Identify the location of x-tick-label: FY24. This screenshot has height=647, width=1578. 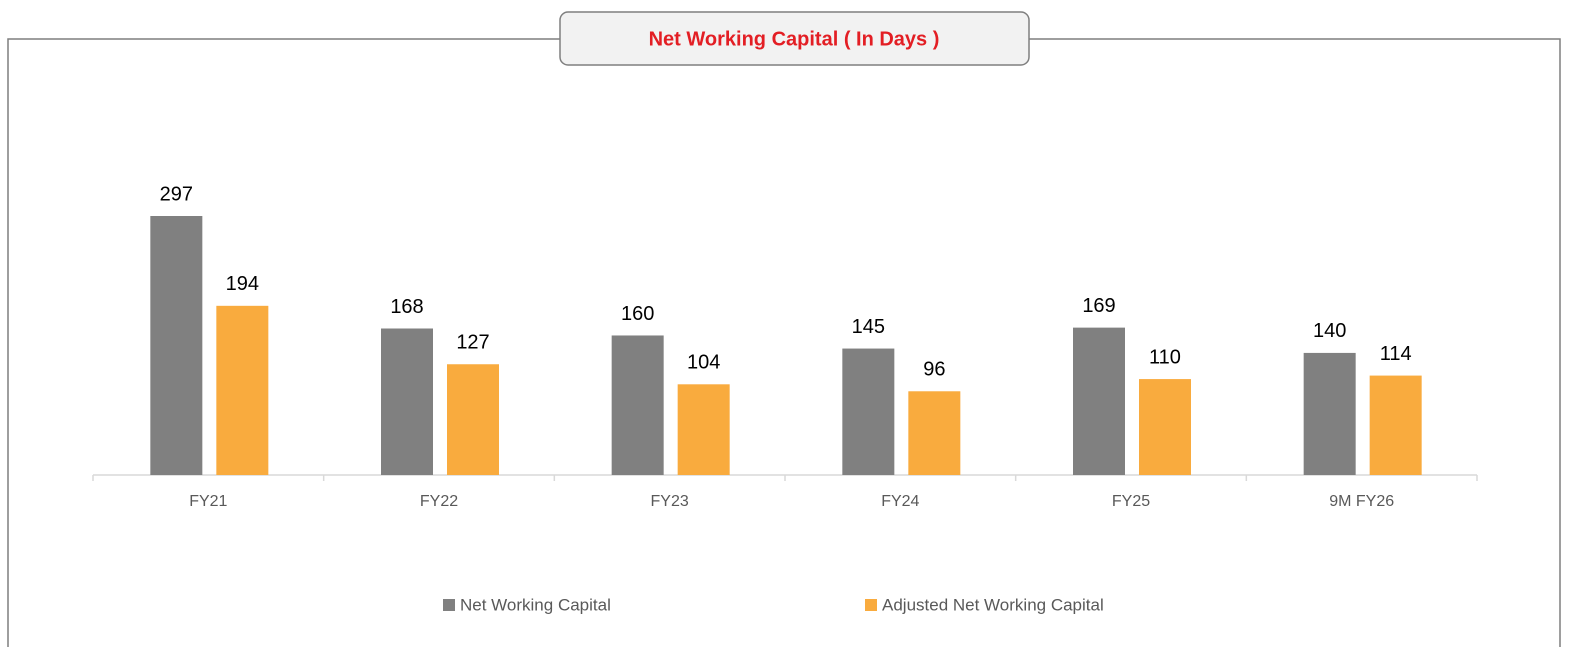
(900, 501).